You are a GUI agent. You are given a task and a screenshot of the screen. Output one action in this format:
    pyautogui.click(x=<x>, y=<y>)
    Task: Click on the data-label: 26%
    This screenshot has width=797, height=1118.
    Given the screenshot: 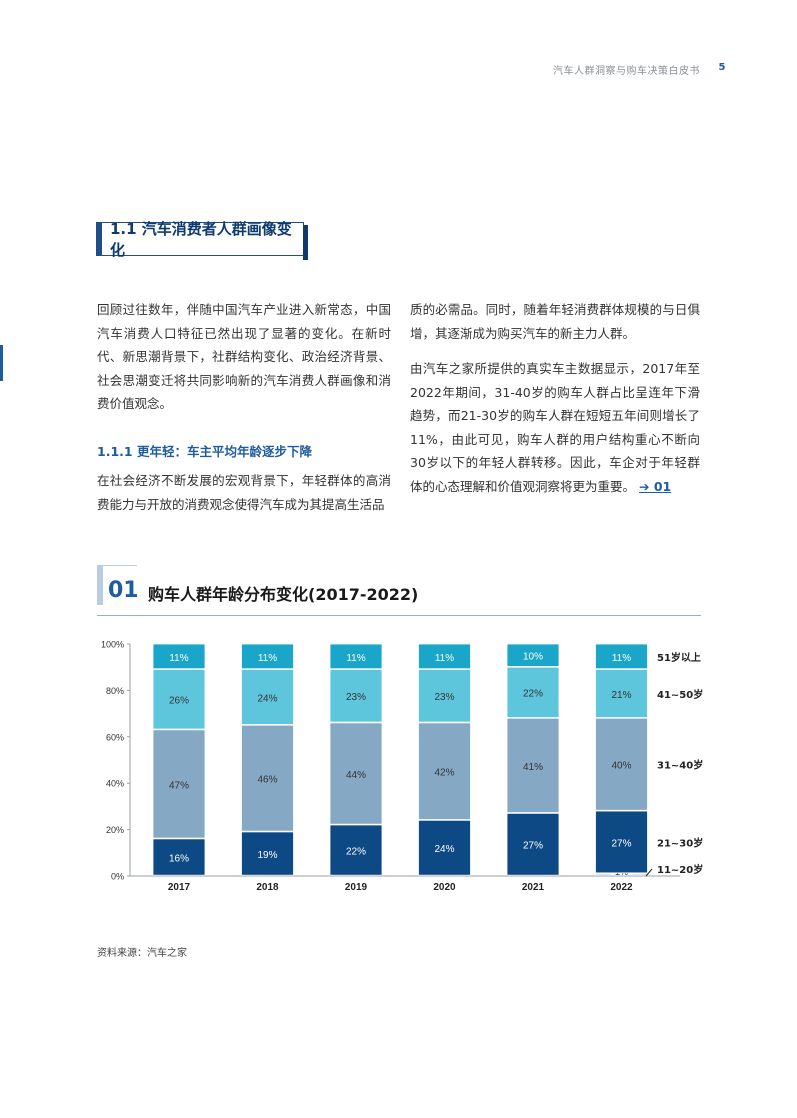 What is the action you would take?
    pyautogui.click(x=179, y=701)
    